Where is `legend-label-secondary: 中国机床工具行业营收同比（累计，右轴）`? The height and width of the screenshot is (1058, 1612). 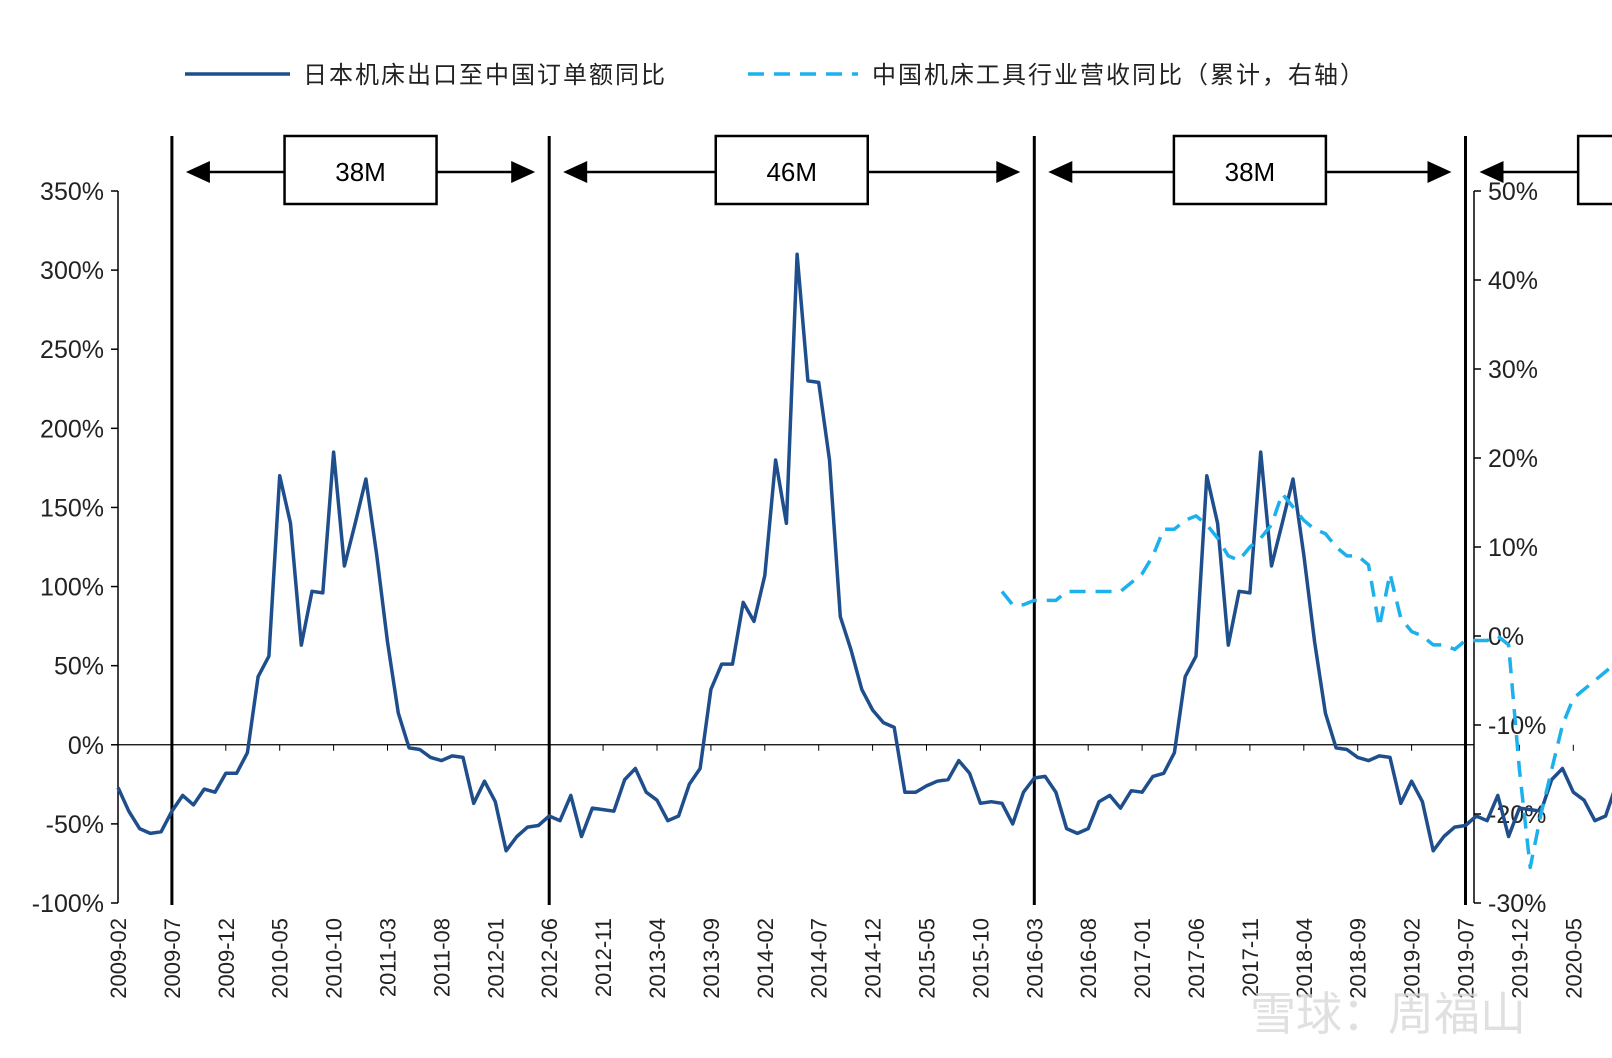 legend-label-secondary: 中国机床工具行业营收同比（累计，右轴） is located at coordinates (1119, 75).